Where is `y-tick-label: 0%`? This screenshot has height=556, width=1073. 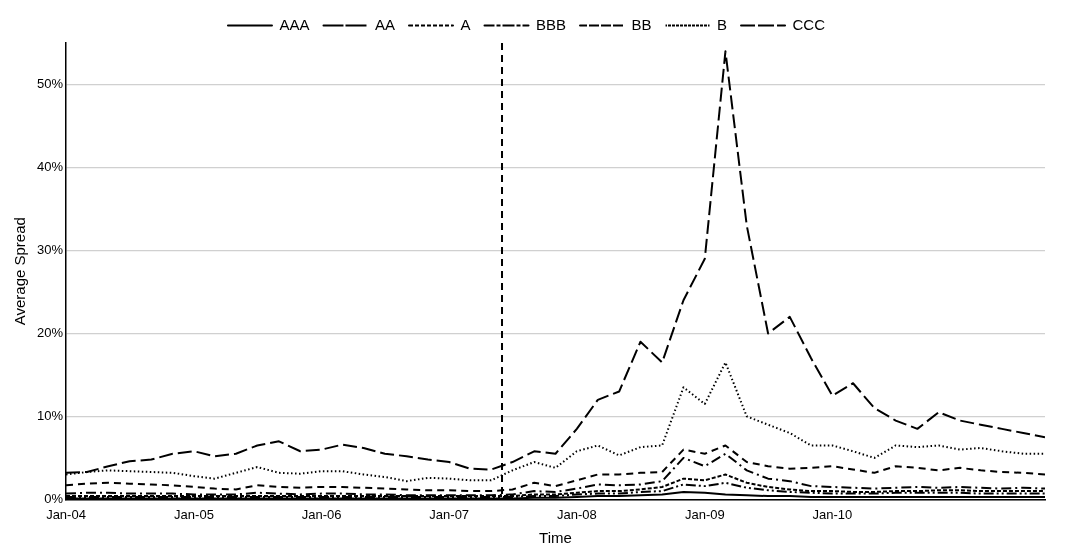 y-tick-label: 0% is located at coordinates (54, 498).